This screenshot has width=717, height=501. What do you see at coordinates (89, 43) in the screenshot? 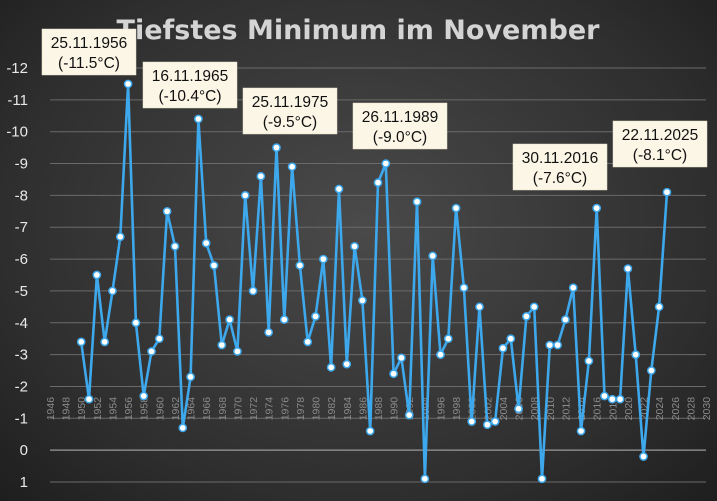
I see `annotation-date: 25.11.1956` at bounding box center [89, 43].